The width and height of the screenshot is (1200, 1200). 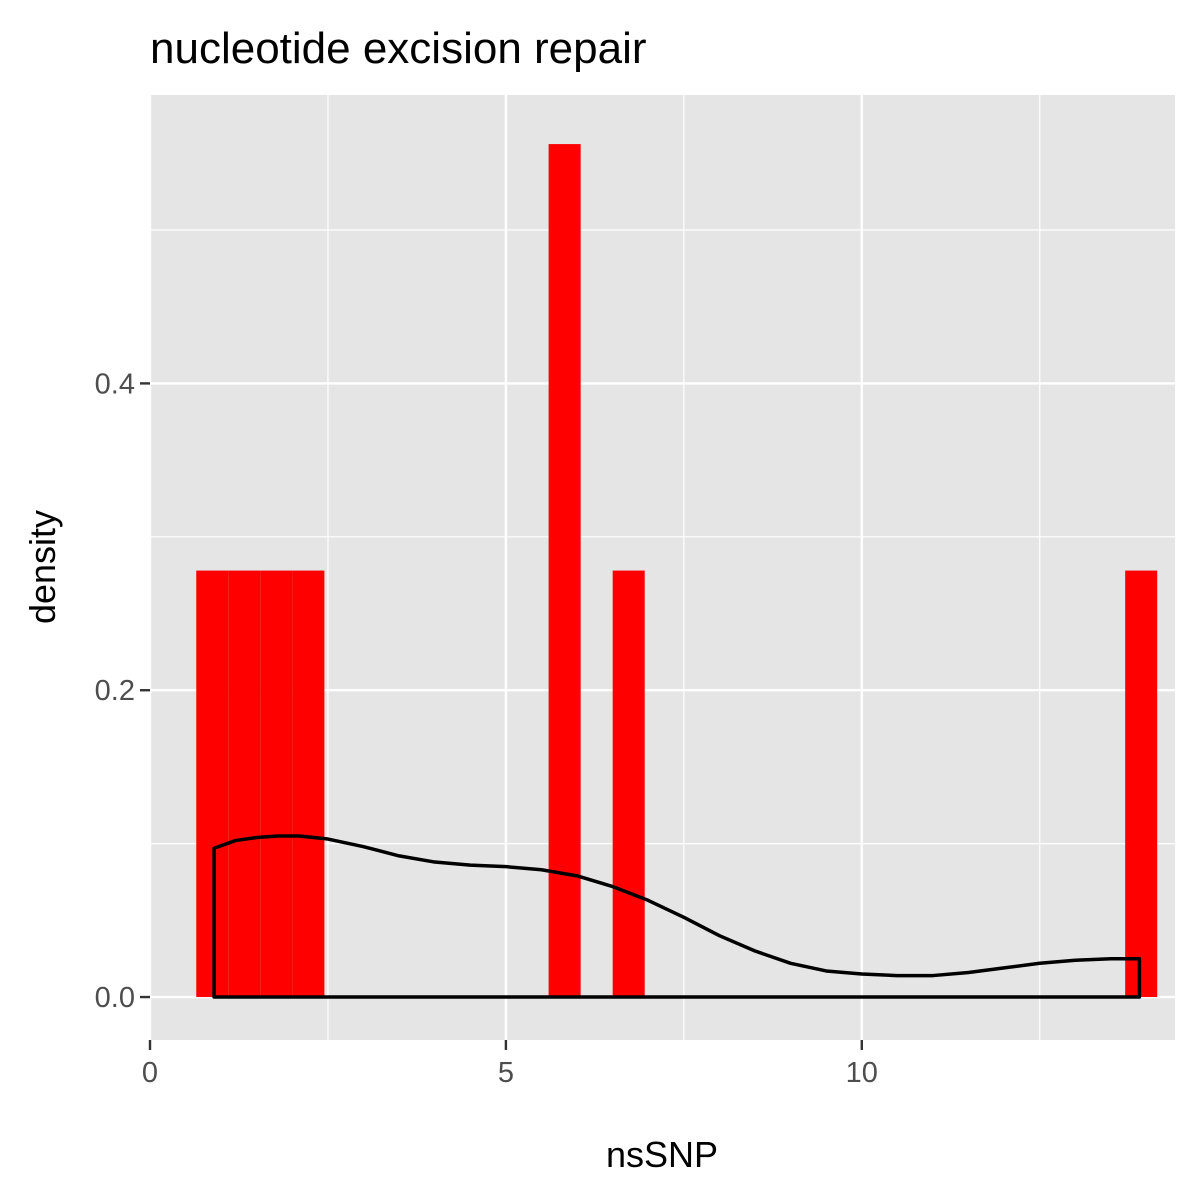 I want to click on x-tick-label: 0, so click(x=150, y=1073).